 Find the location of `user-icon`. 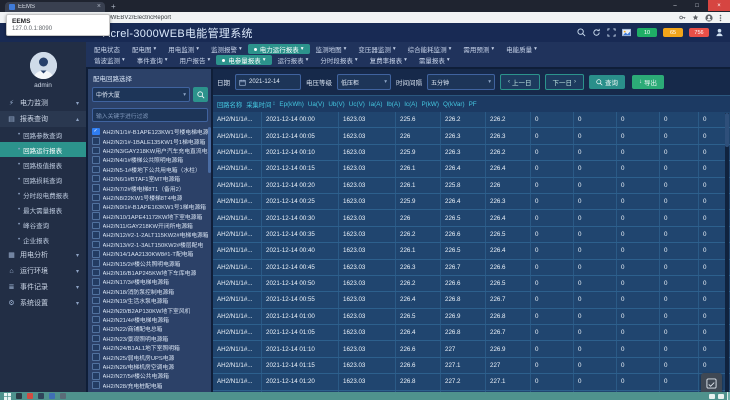

user-icon is located at coordinates (719, 32).